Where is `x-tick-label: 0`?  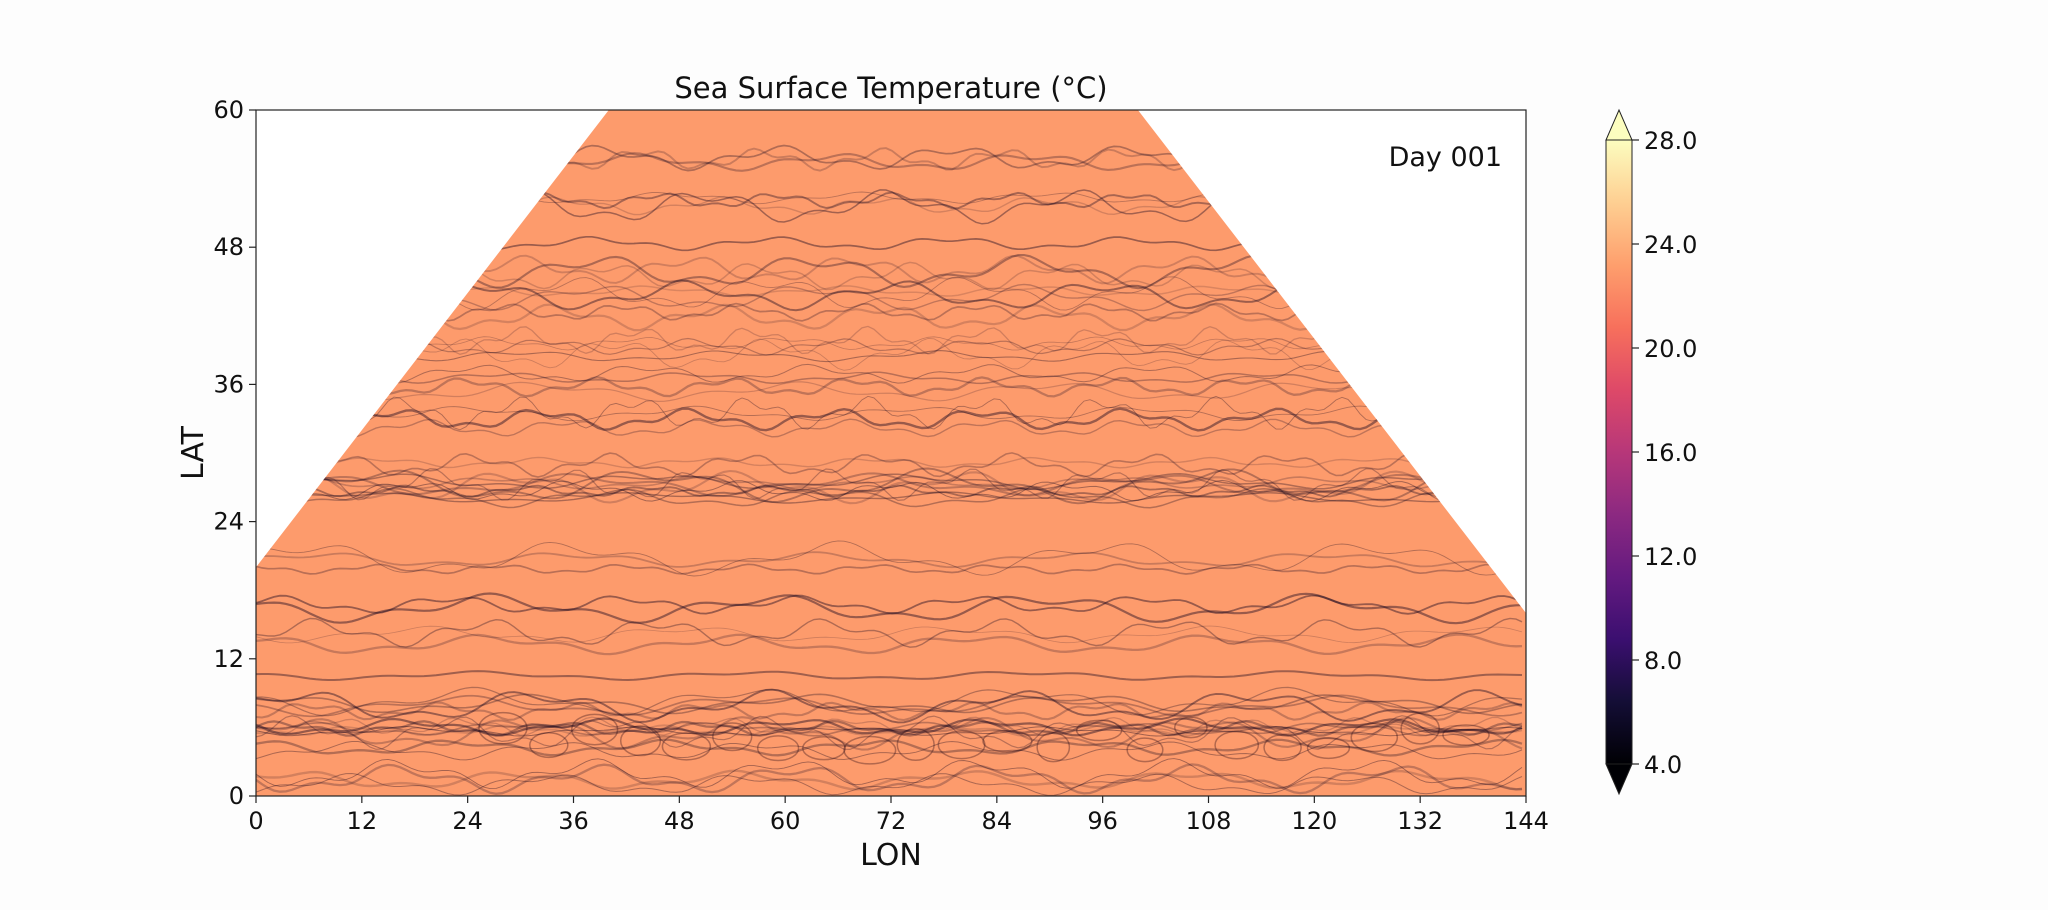
x-tick-label: 0 is located at coordinates (255, 821).